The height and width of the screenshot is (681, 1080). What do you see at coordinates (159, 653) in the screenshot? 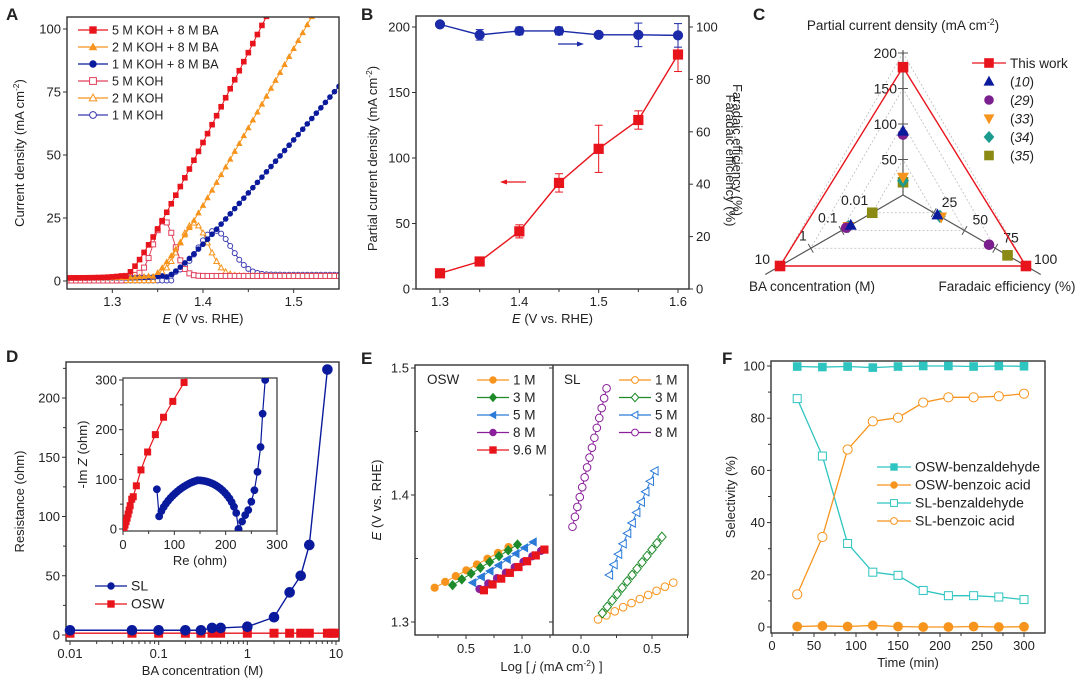
I see `x-tick-label: 0.1` at bounding box center [159, 653].